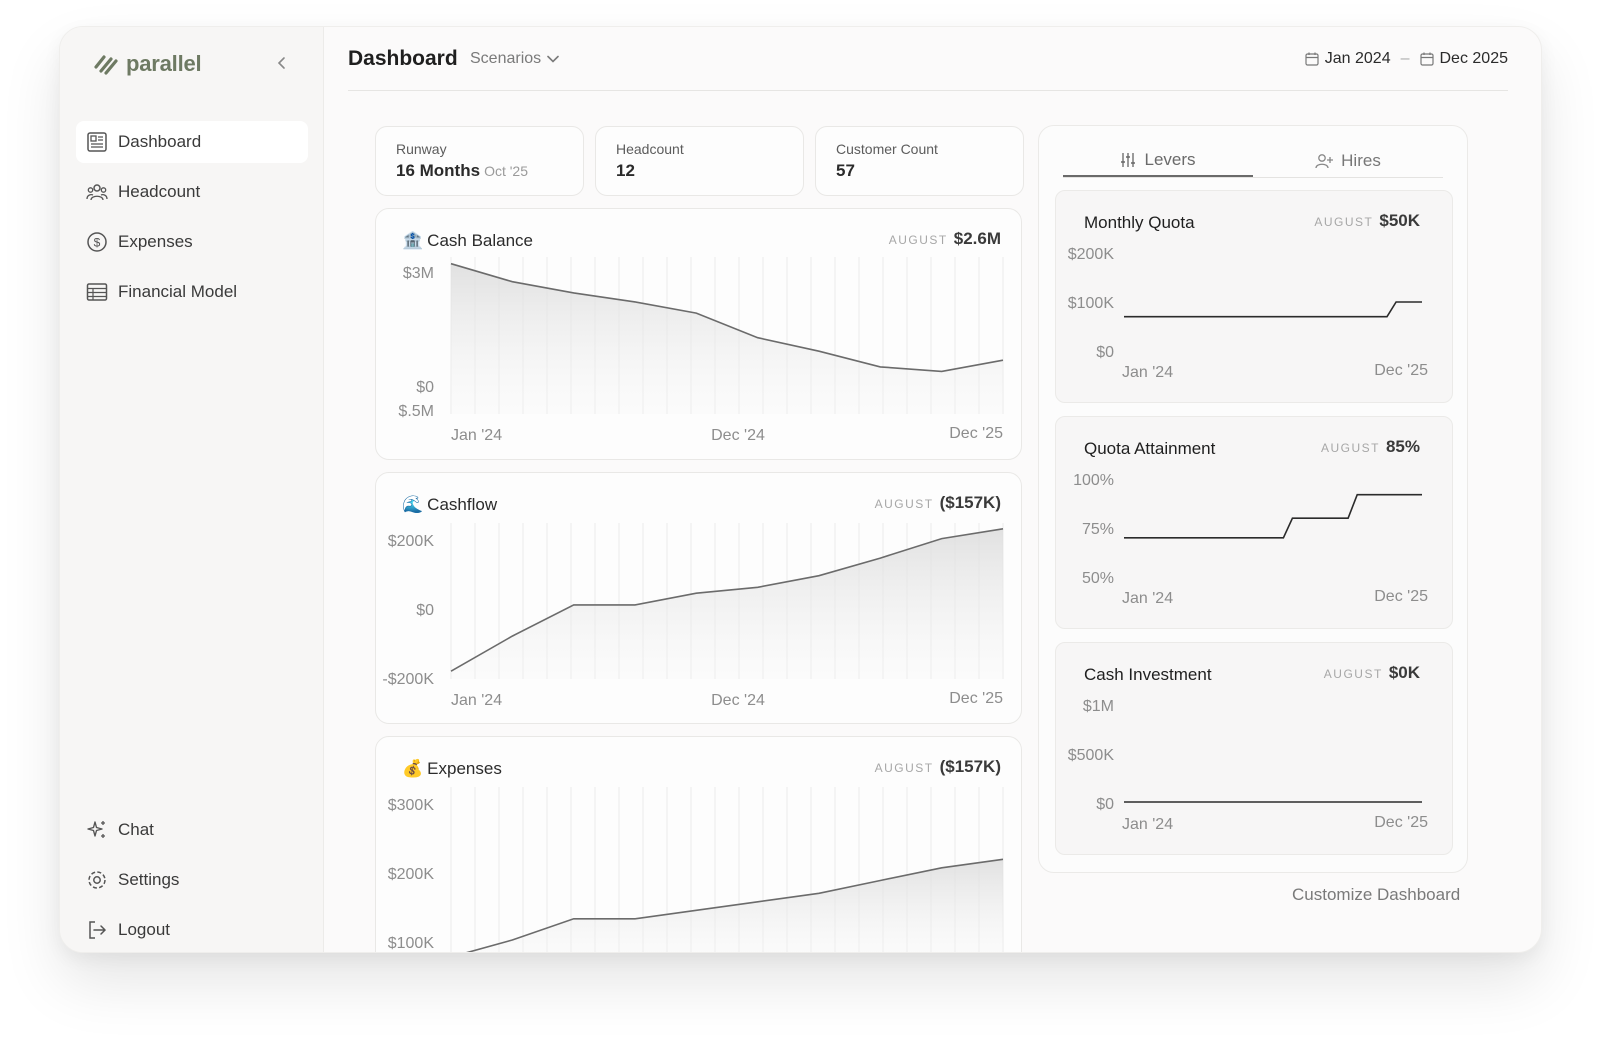  What do you see at coordinates (164, 63) in the screenshot?
I see `logo-text: parallel` at bounding box center [164, 63].